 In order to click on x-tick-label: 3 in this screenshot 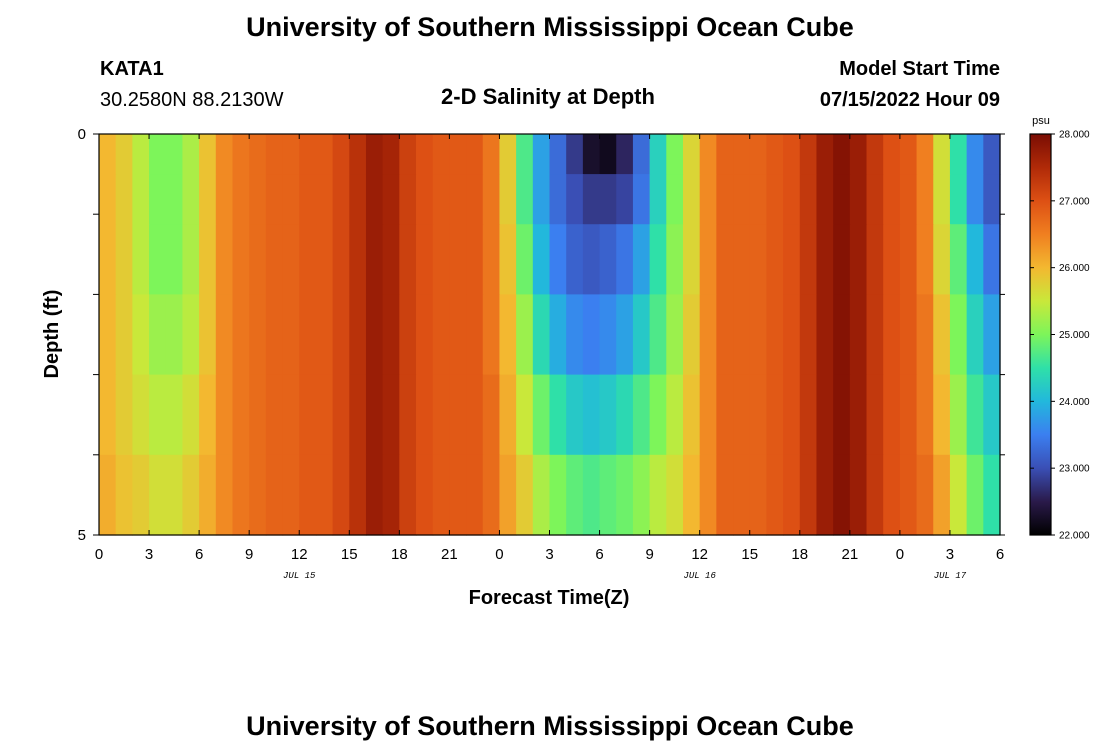, I will do `click(549, 554)`.